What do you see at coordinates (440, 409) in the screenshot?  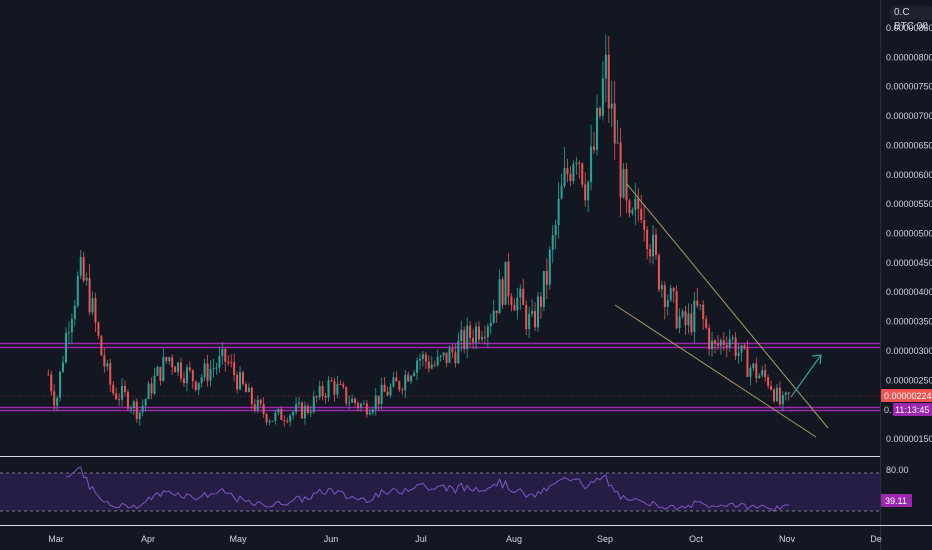 I see `support-band` at bounding box center [440, 409].